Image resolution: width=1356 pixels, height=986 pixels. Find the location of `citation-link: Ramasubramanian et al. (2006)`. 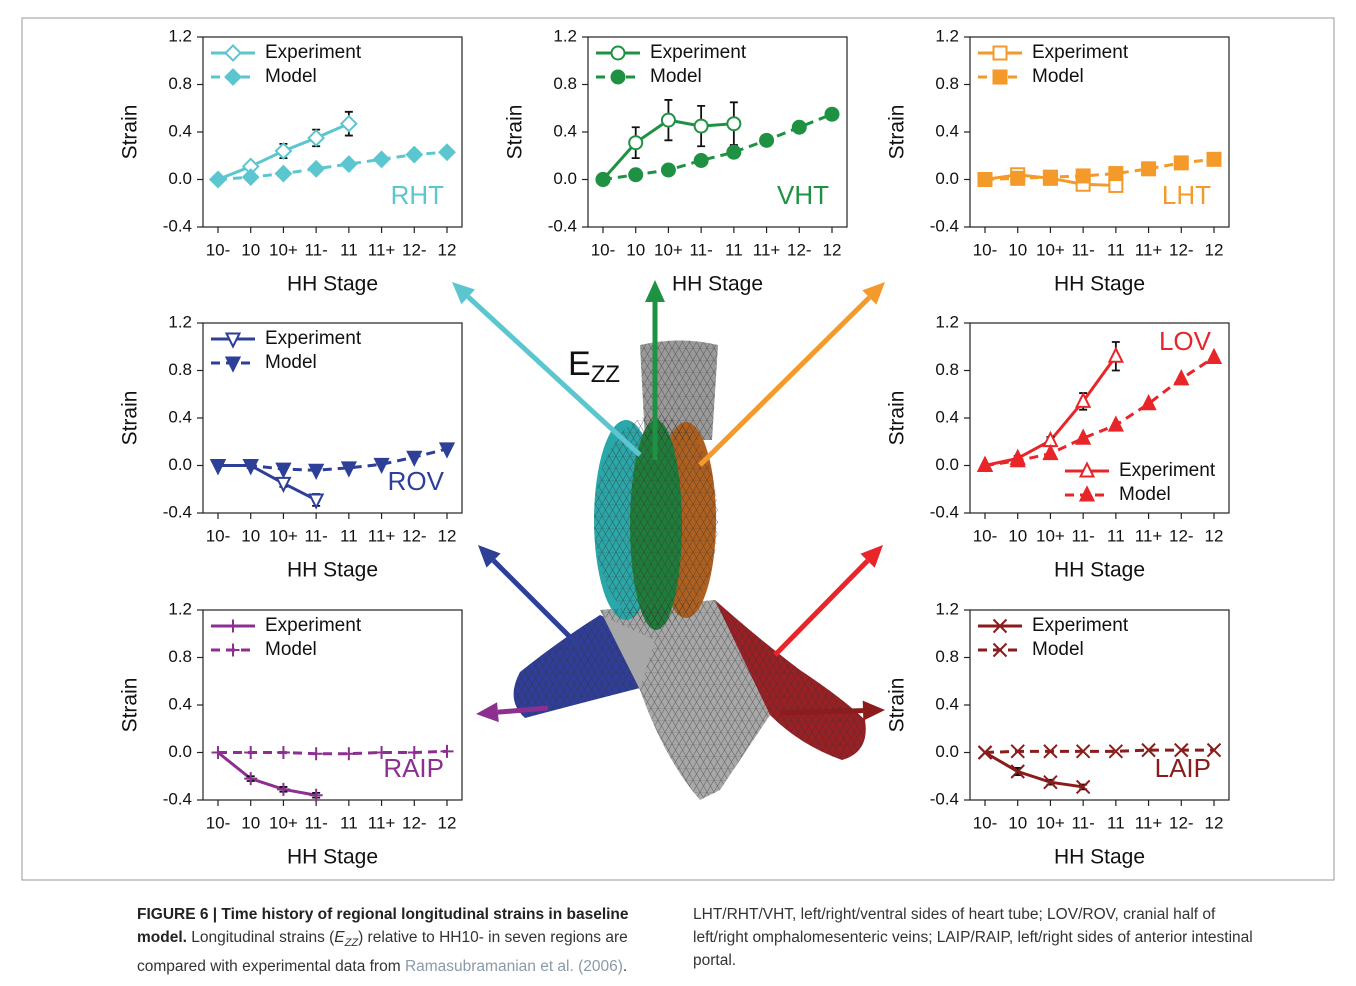

citation-link: Ramasubramanian et al. (2006) is located at coordinates (513, 967).